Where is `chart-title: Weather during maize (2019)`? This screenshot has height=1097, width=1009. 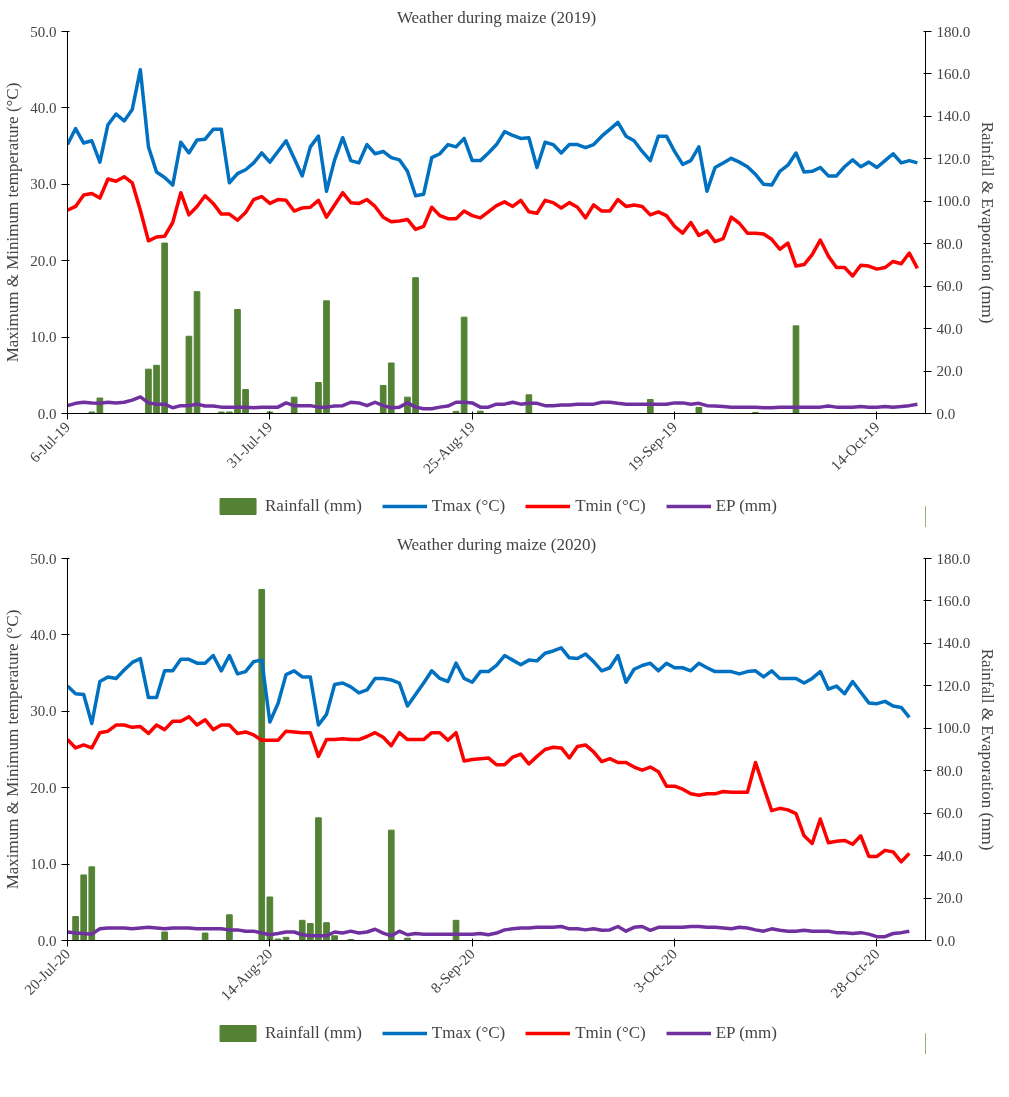
chart-title: Weather during maize (2019) is located at coordinates (496, 17).